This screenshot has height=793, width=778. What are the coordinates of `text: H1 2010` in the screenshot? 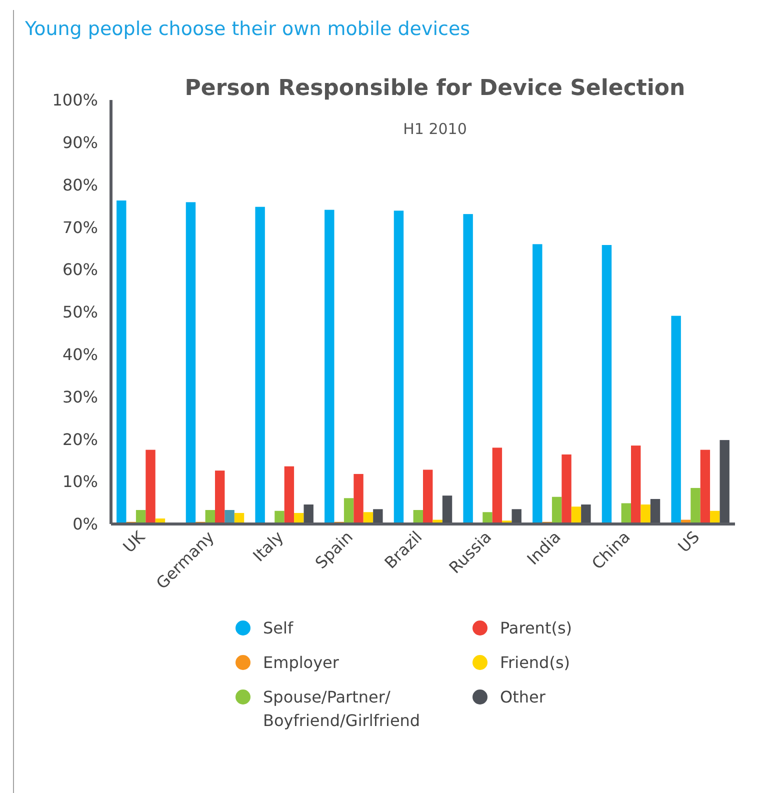 It's located at (435, 129).